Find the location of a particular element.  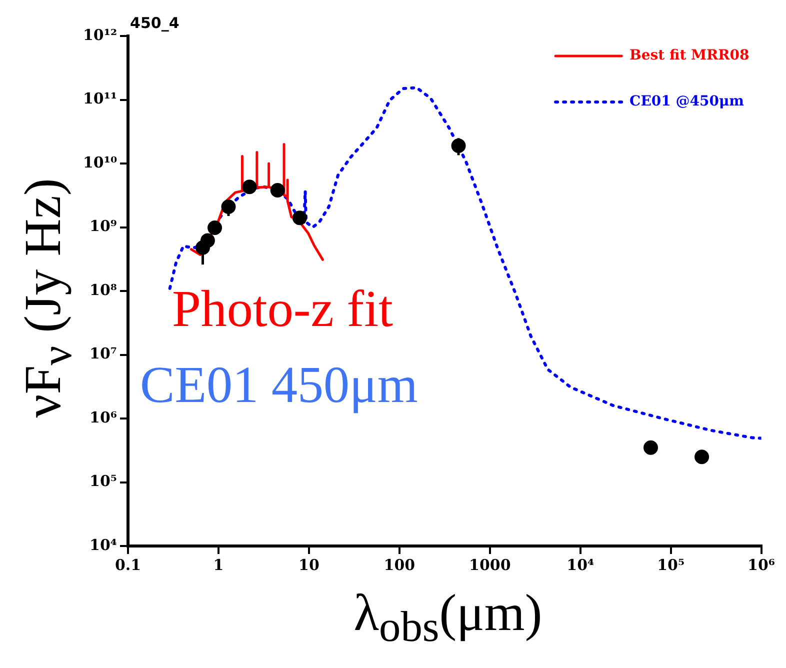

x-tick-label: 10⁶ is located at coordinates (762, 565).